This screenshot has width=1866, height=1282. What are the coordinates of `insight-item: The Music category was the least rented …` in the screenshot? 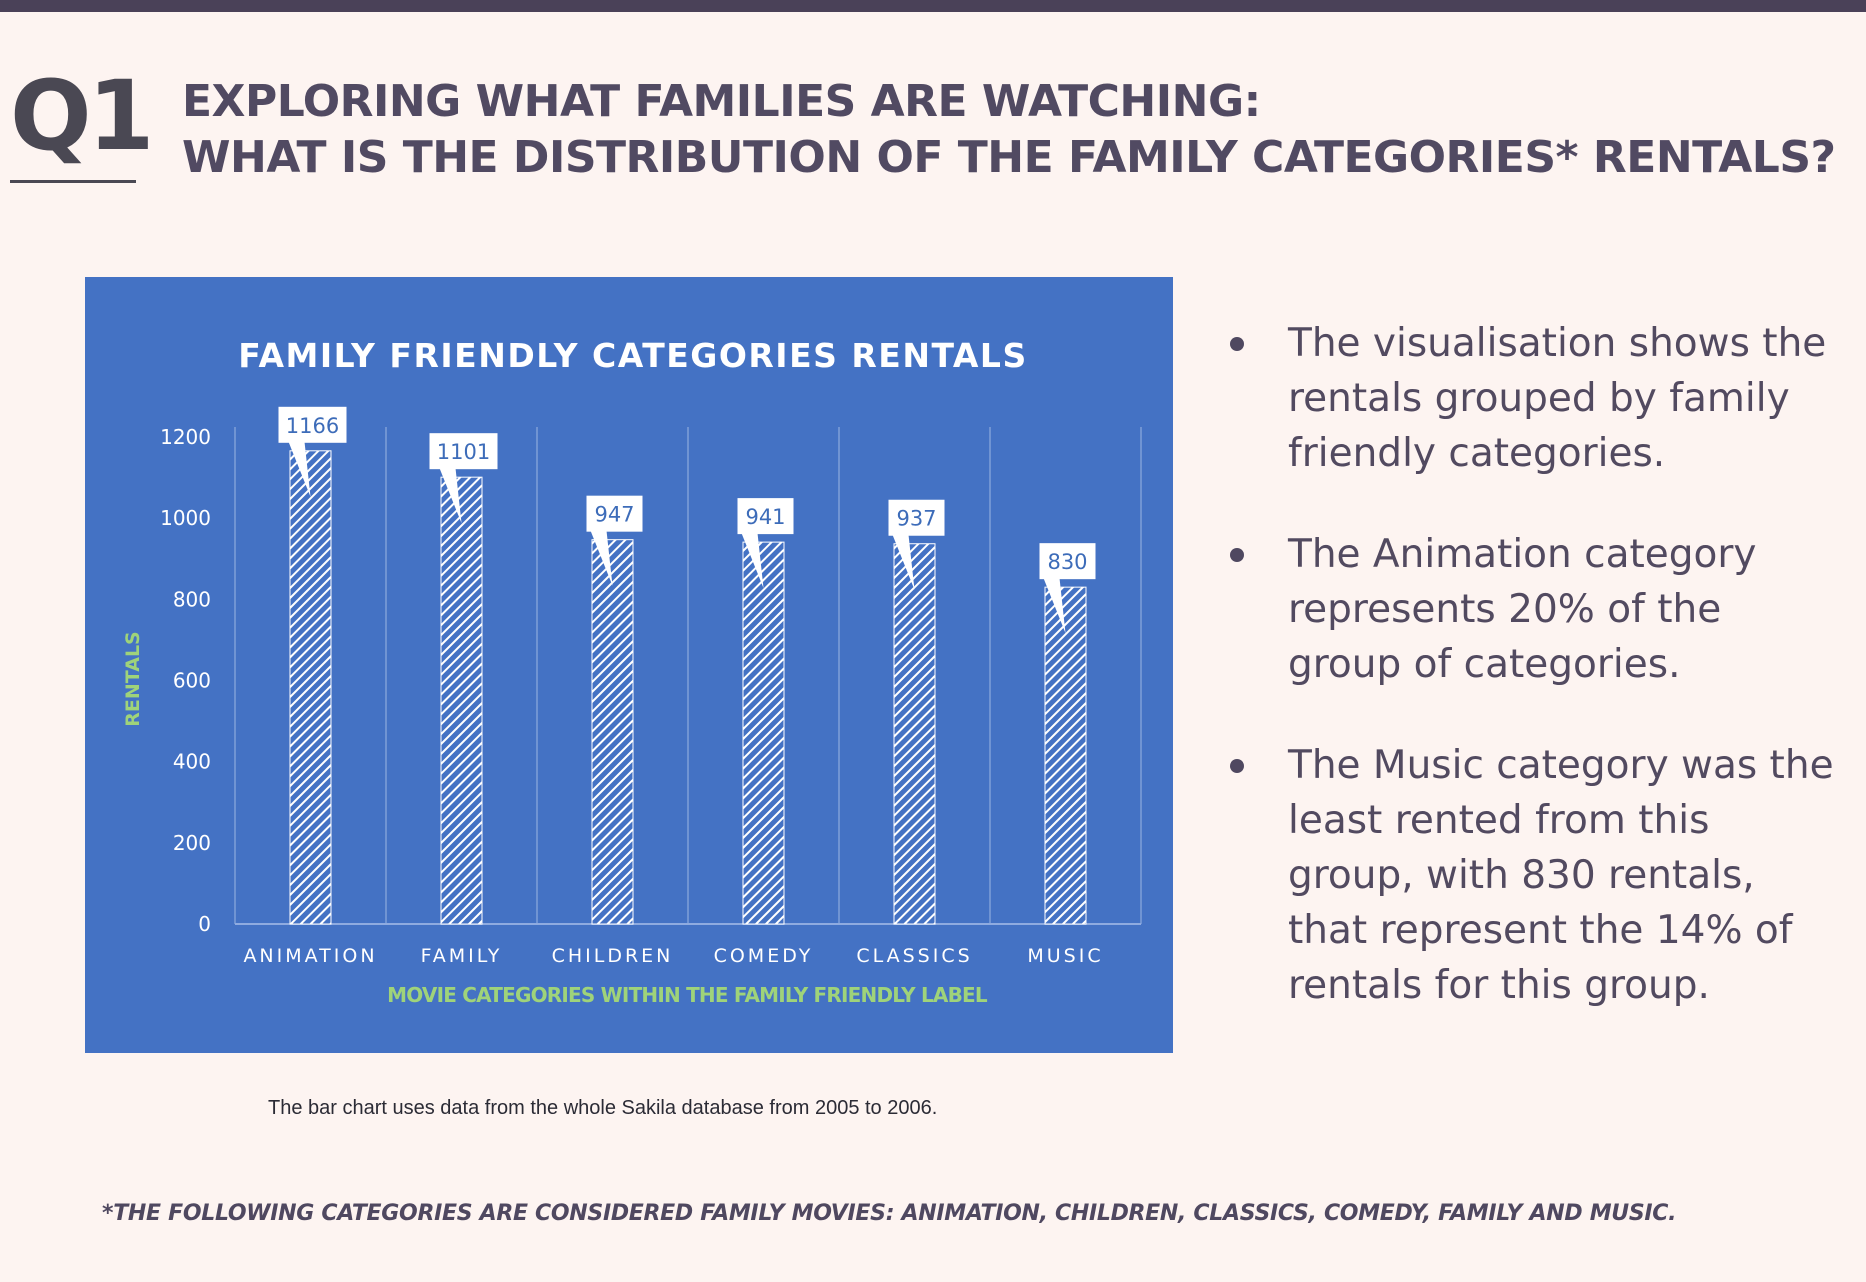 It's located at (1530, 875).